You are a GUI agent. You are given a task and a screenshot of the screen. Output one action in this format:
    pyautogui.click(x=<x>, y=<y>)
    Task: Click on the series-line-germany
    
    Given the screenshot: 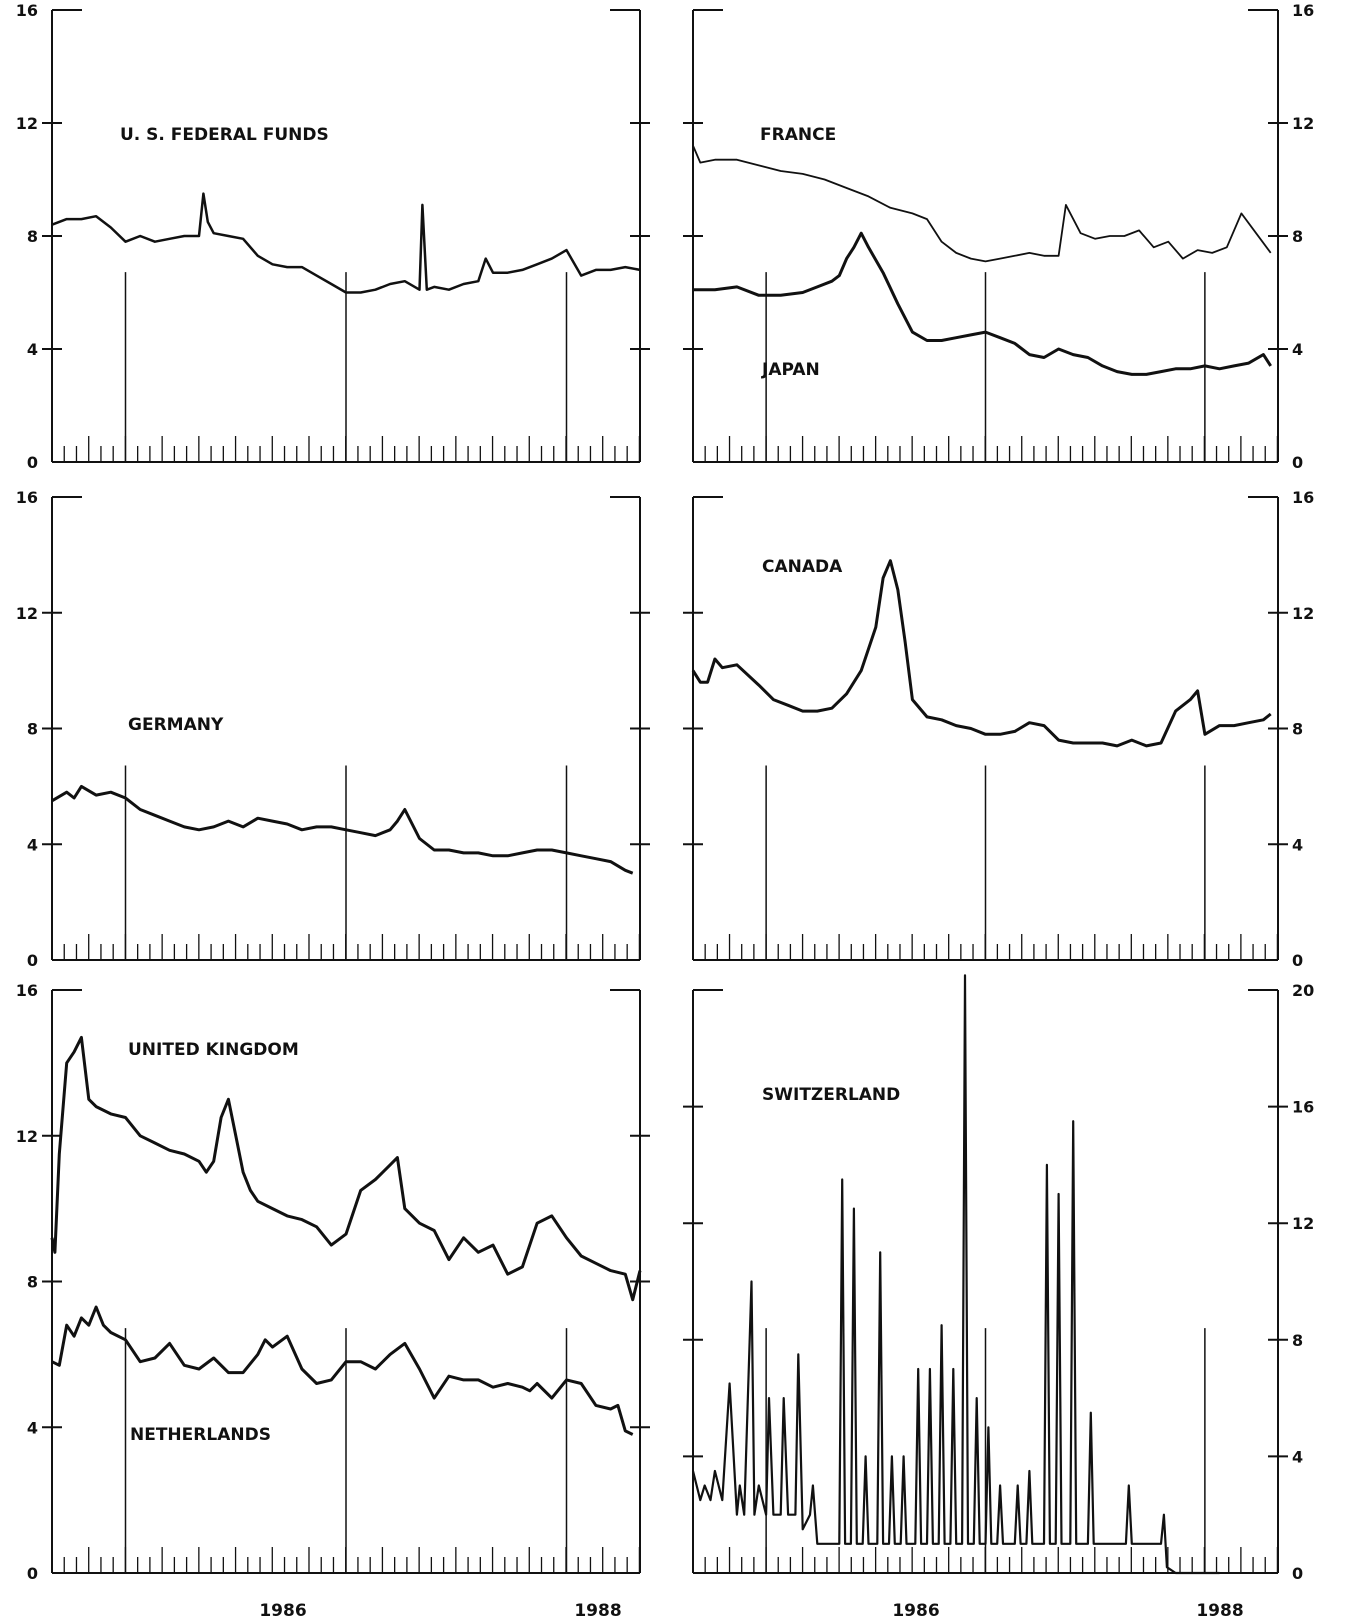 What is the action you would take?
    pyautogui.click(x=342, y=829)
    